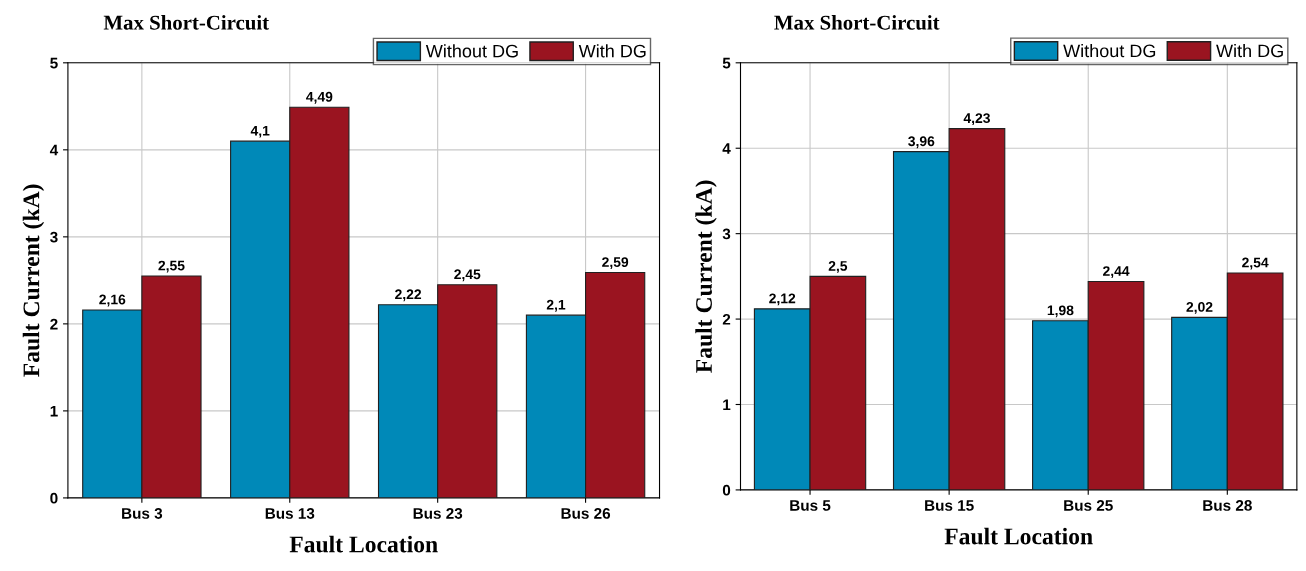  What do you see at coordinates (408, 295) in the screenshot?
I see `data-label: 2,22` at bounding box center [408, 295].